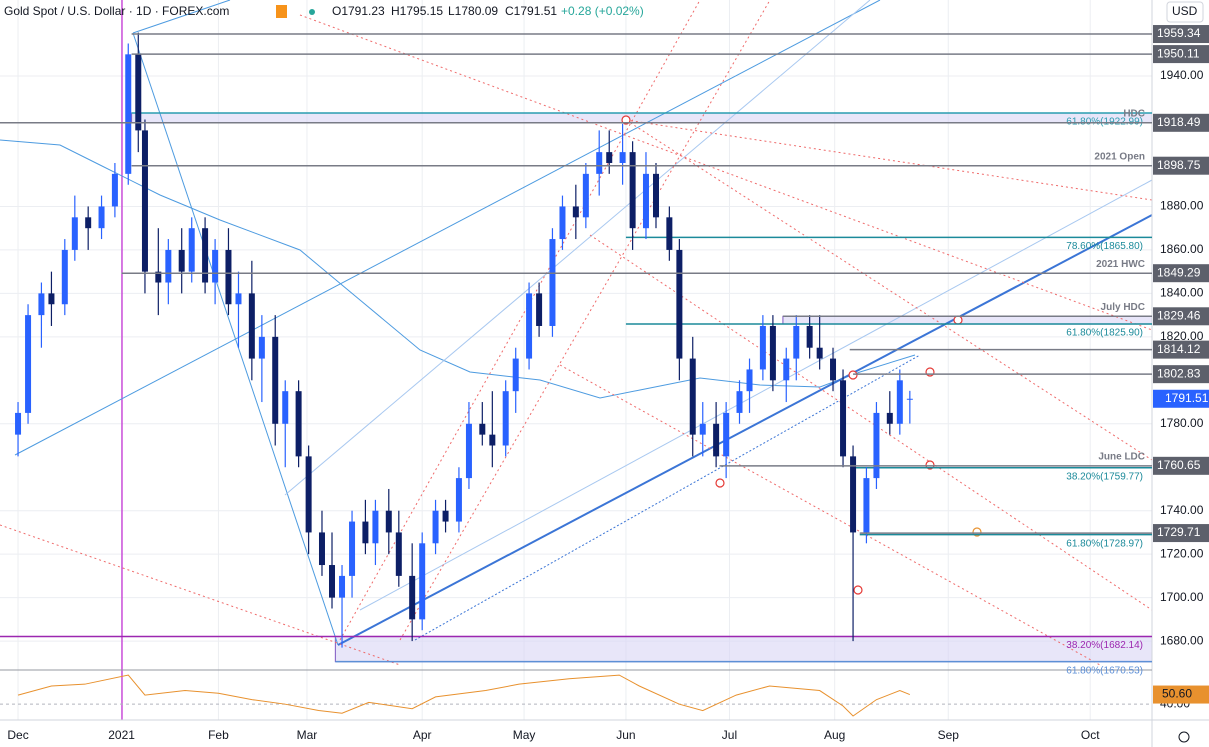 The height and width of the screenshot is (747, 1209). I want to click on y-tick-label: 1680.00, so click(1182, 640).